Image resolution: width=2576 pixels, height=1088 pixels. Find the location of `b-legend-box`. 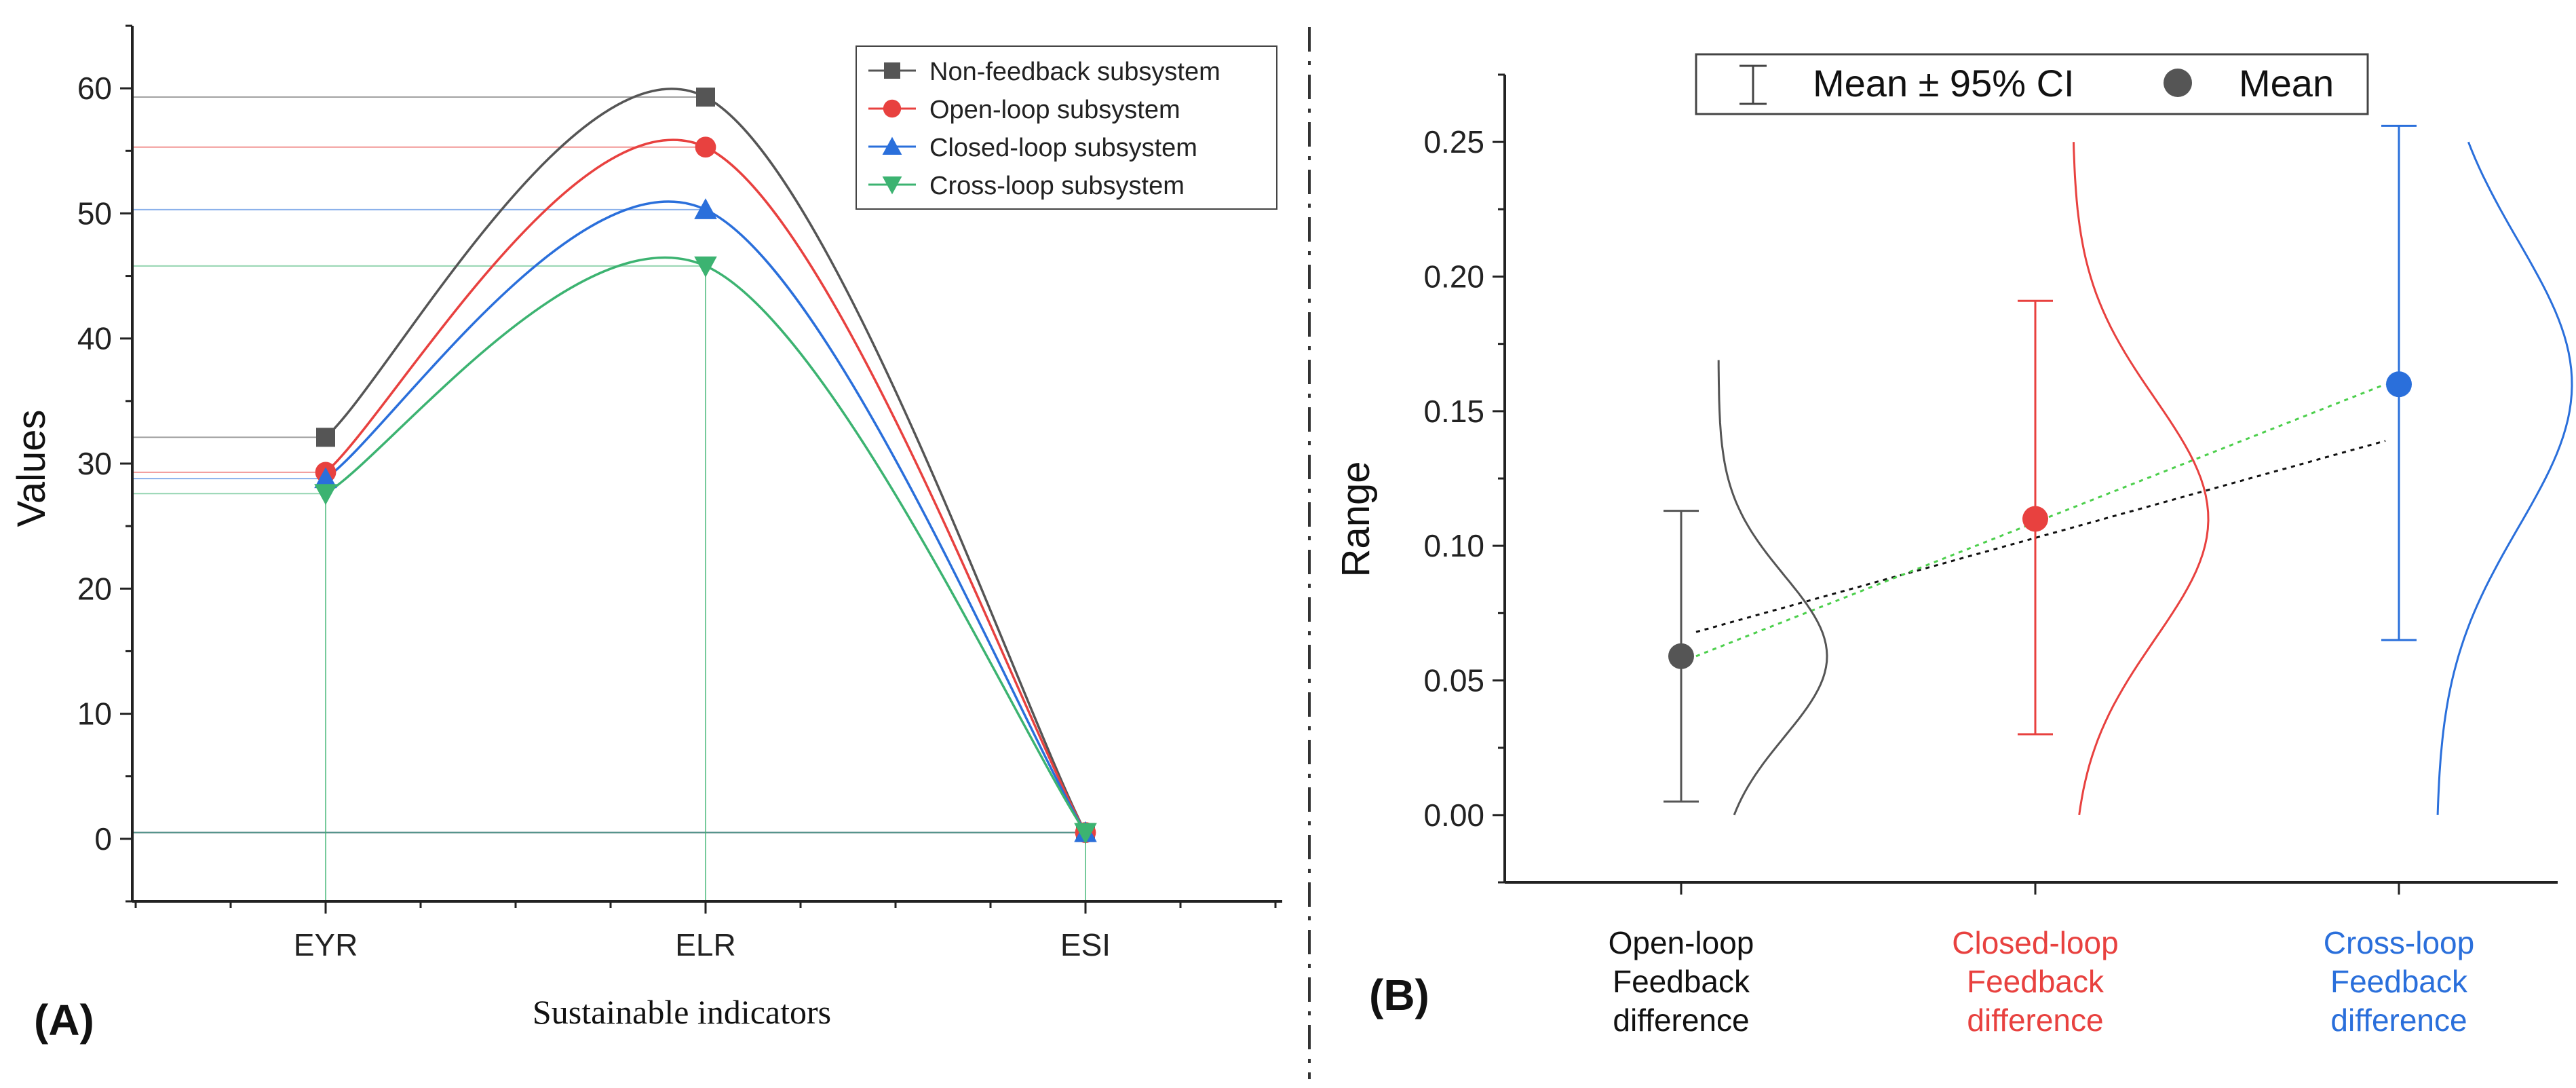

b-legend-box is located at coordinates (2032, 84).